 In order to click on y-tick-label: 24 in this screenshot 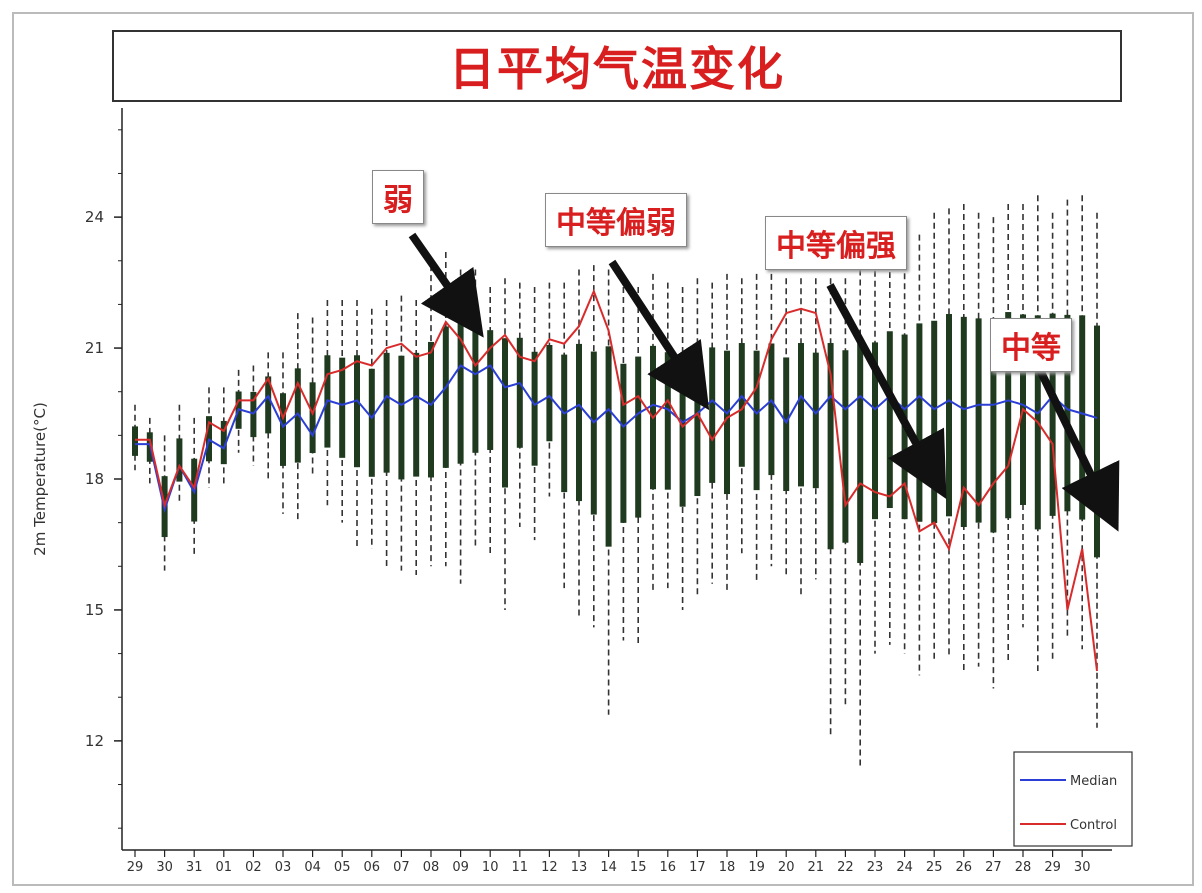, I will do `click(94, 217)`.